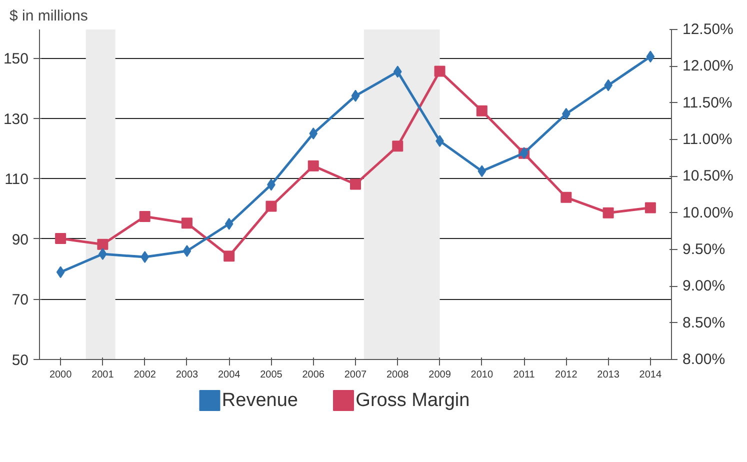 The image size is (747, 462). I want to click on y-tick-label: 130, so click(16, 119).